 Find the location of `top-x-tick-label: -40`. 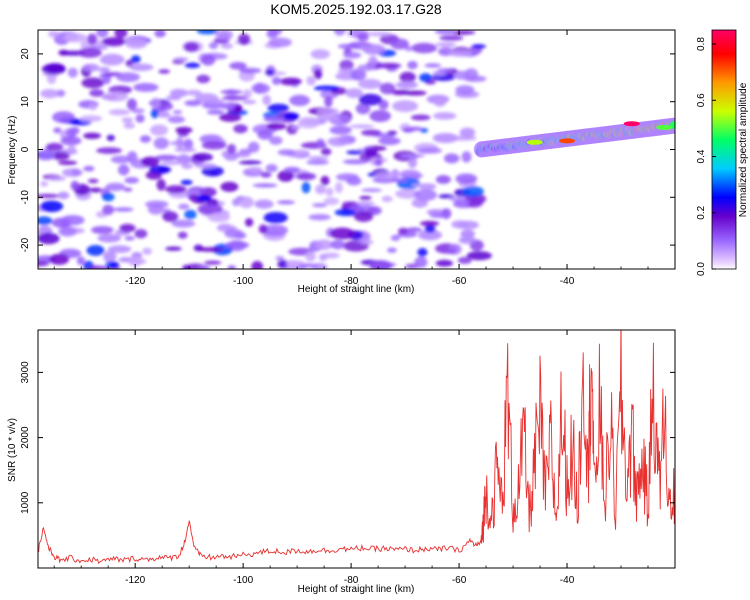

top-x-tick-label: -40 is located at coordinates (567, 281).